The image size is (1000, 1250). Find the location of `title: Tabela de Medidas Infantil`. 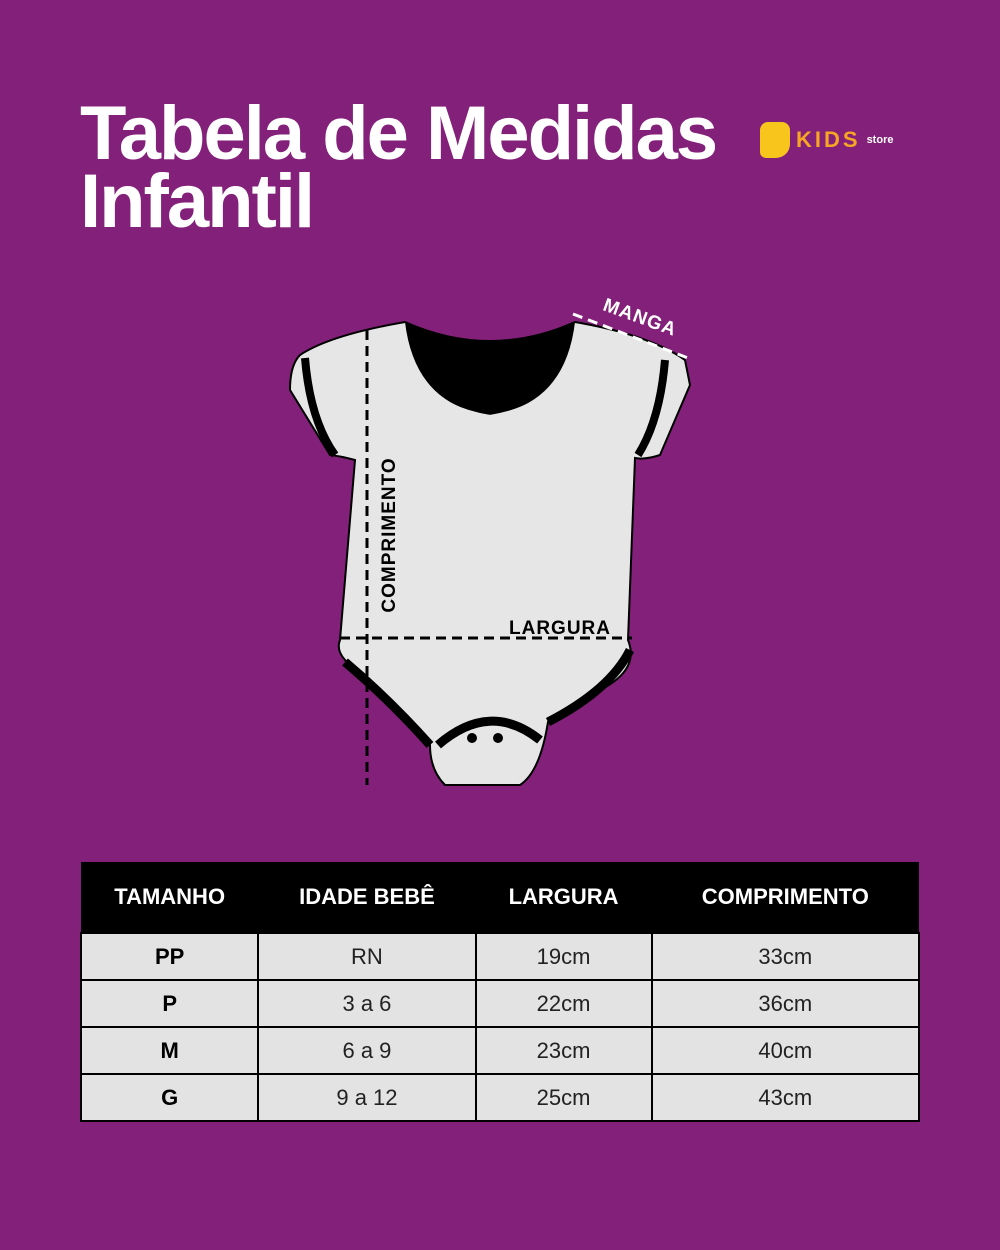

title: Tabela de Medidas Infantil is located at coordinates (399, 167).